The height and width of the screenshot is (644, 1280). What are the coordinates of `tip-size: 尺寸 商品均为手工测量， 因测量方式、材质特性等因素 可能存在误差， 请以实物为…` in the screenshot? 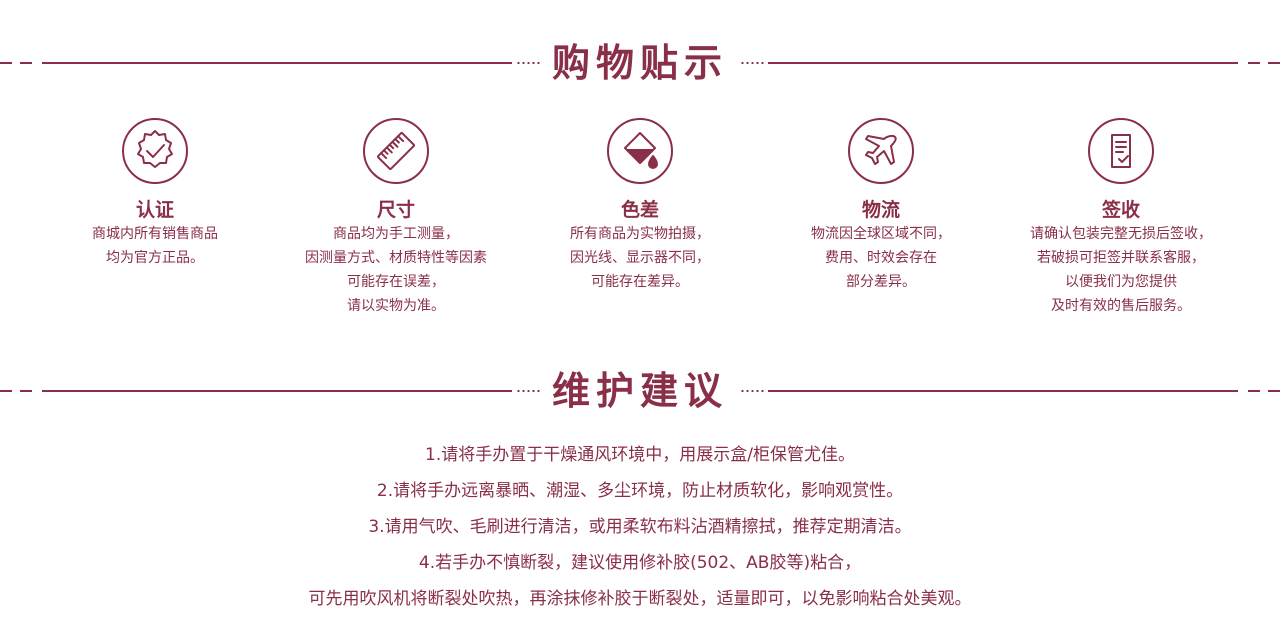 It's located at (396, 218).